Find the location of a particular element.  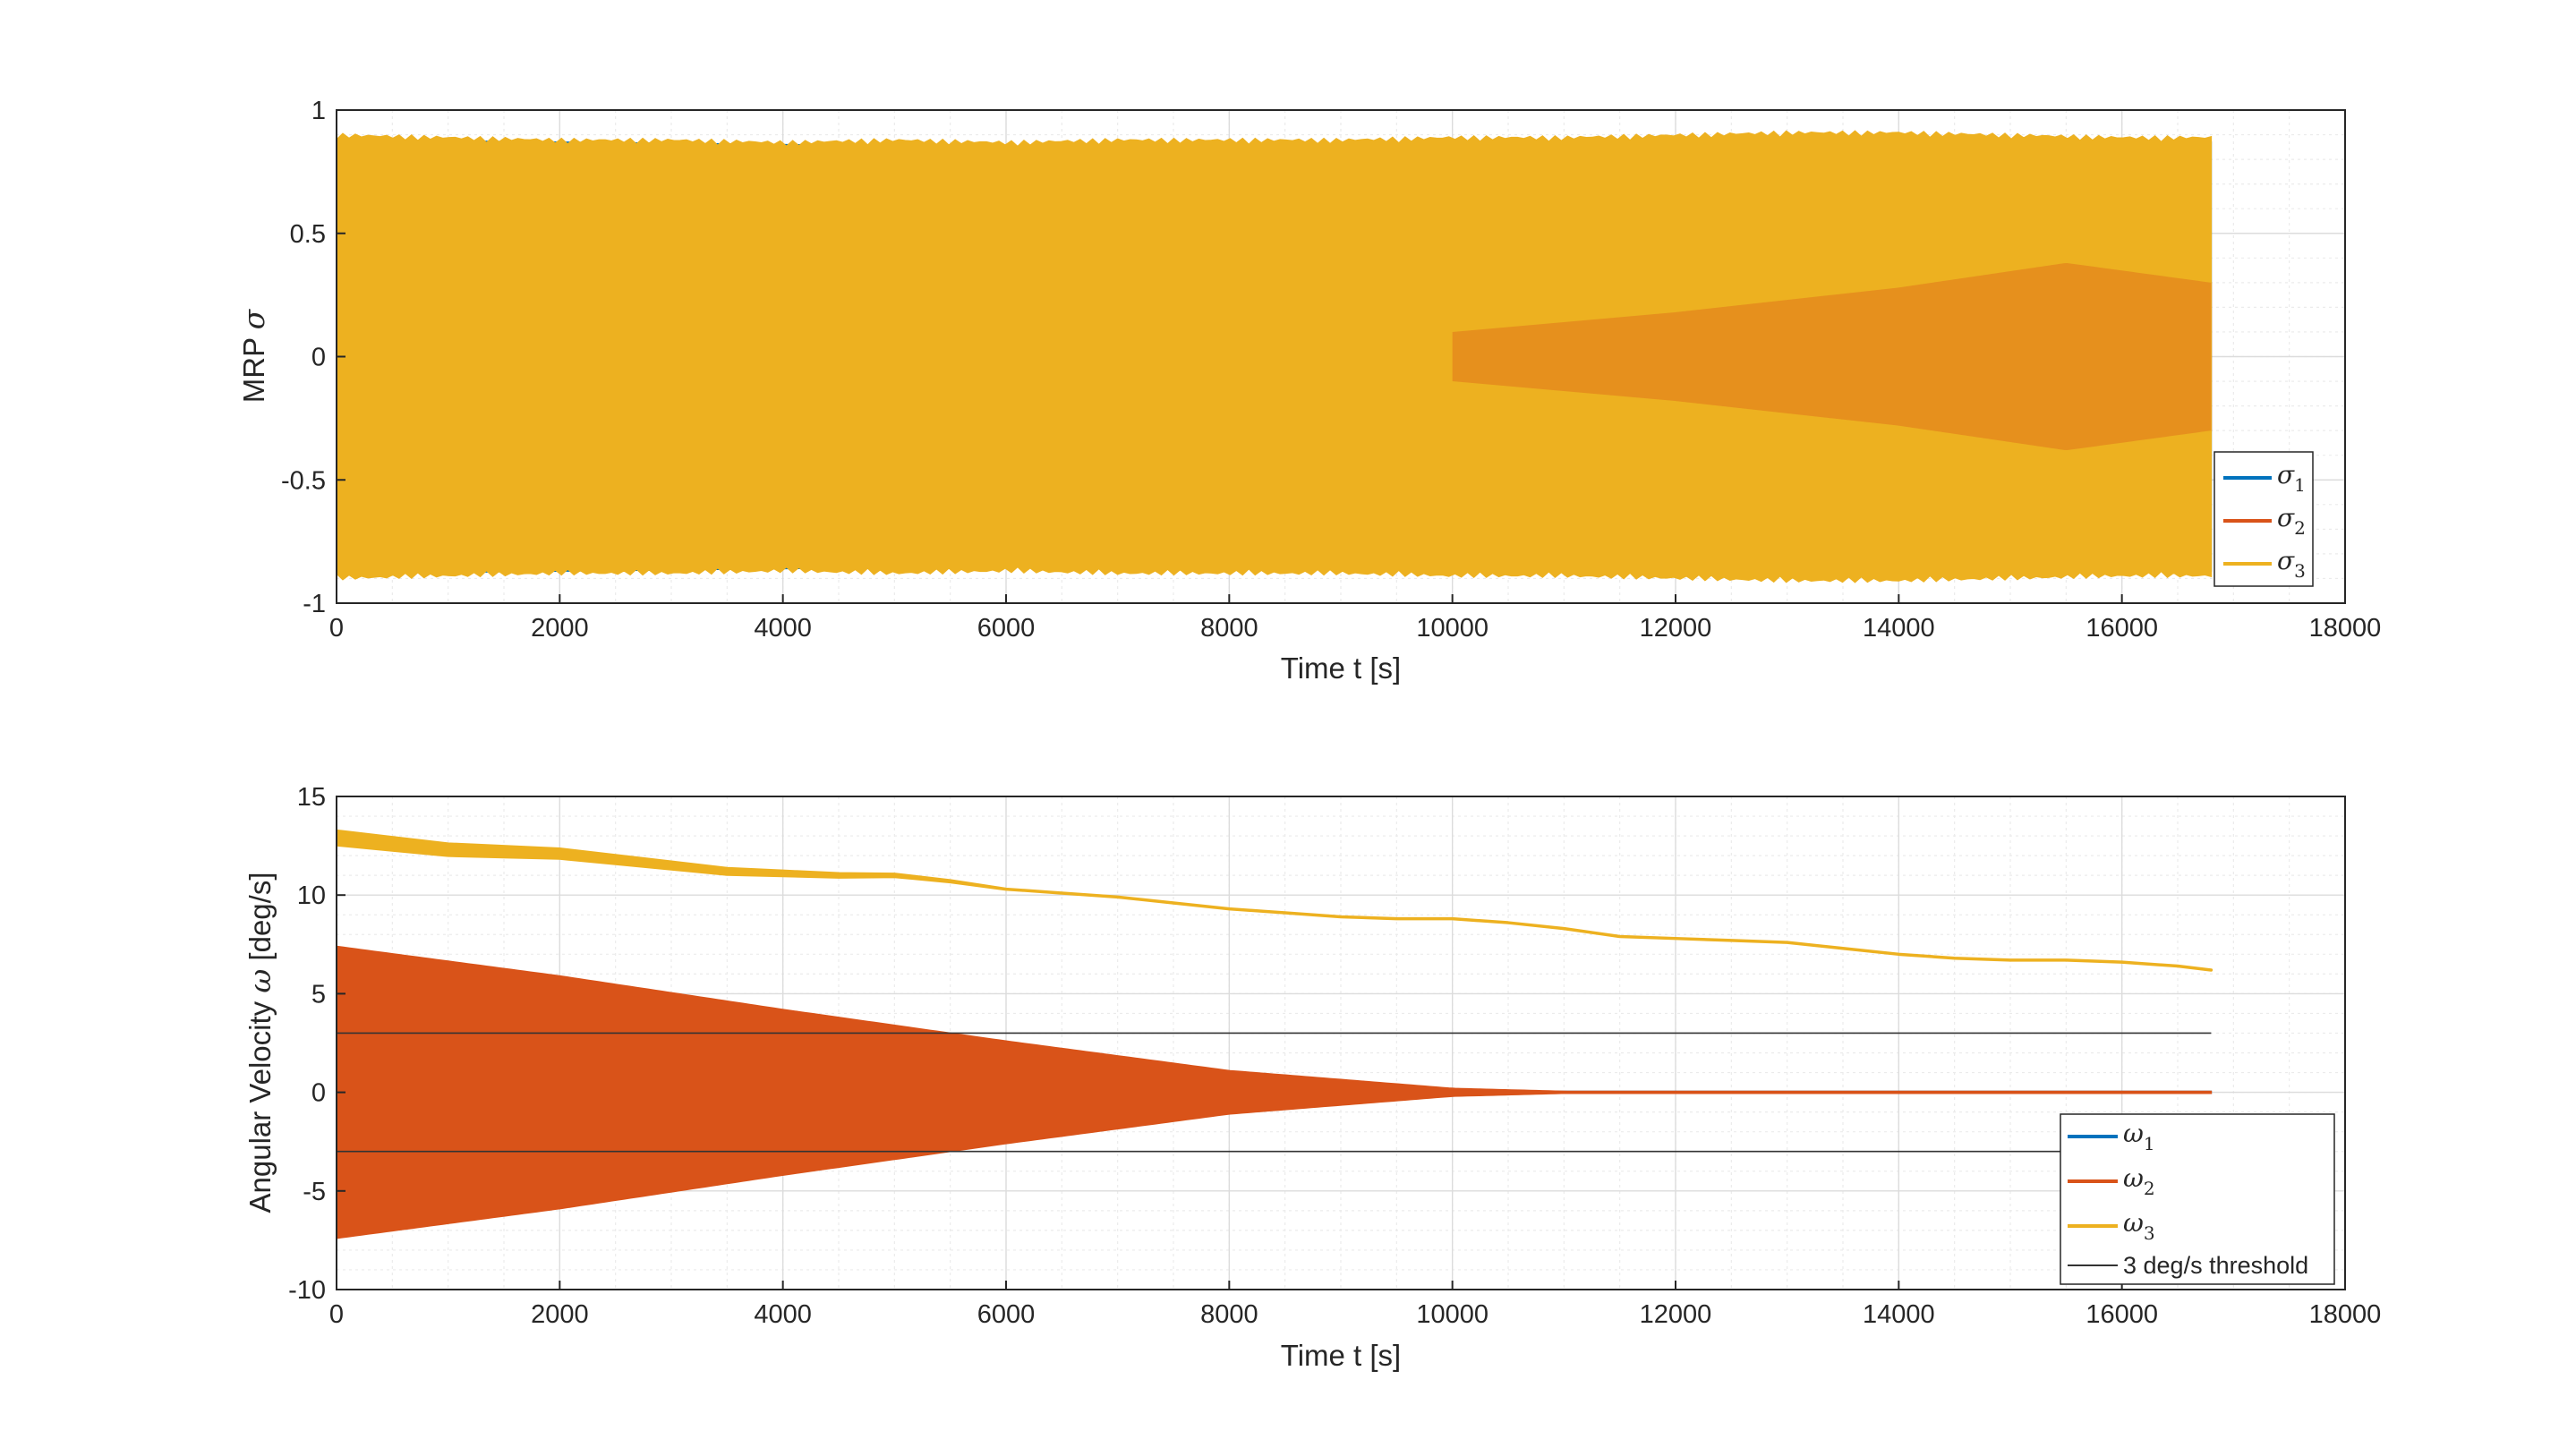

angular-velocity-legend: ω1 ω2 ω3 3 deg/s threshold is located at coordinates (2197, 1199).